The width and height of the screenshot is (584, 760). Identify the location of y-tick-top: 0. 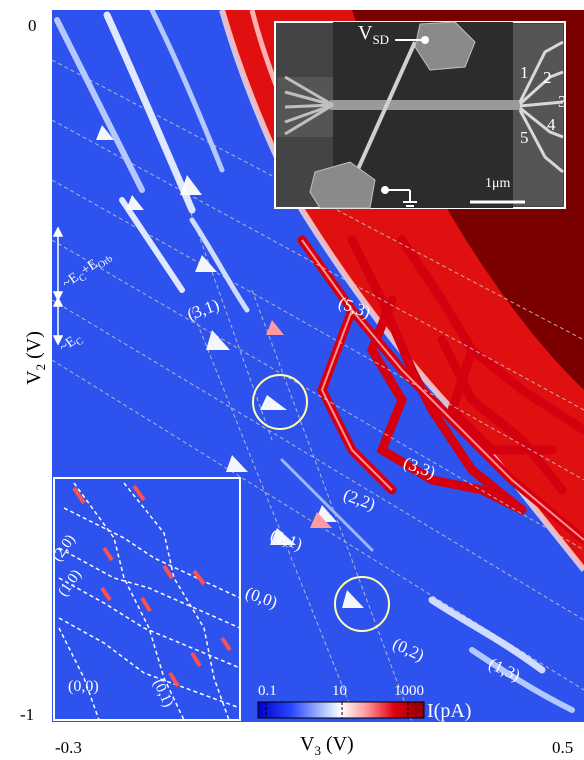
(32, 25).